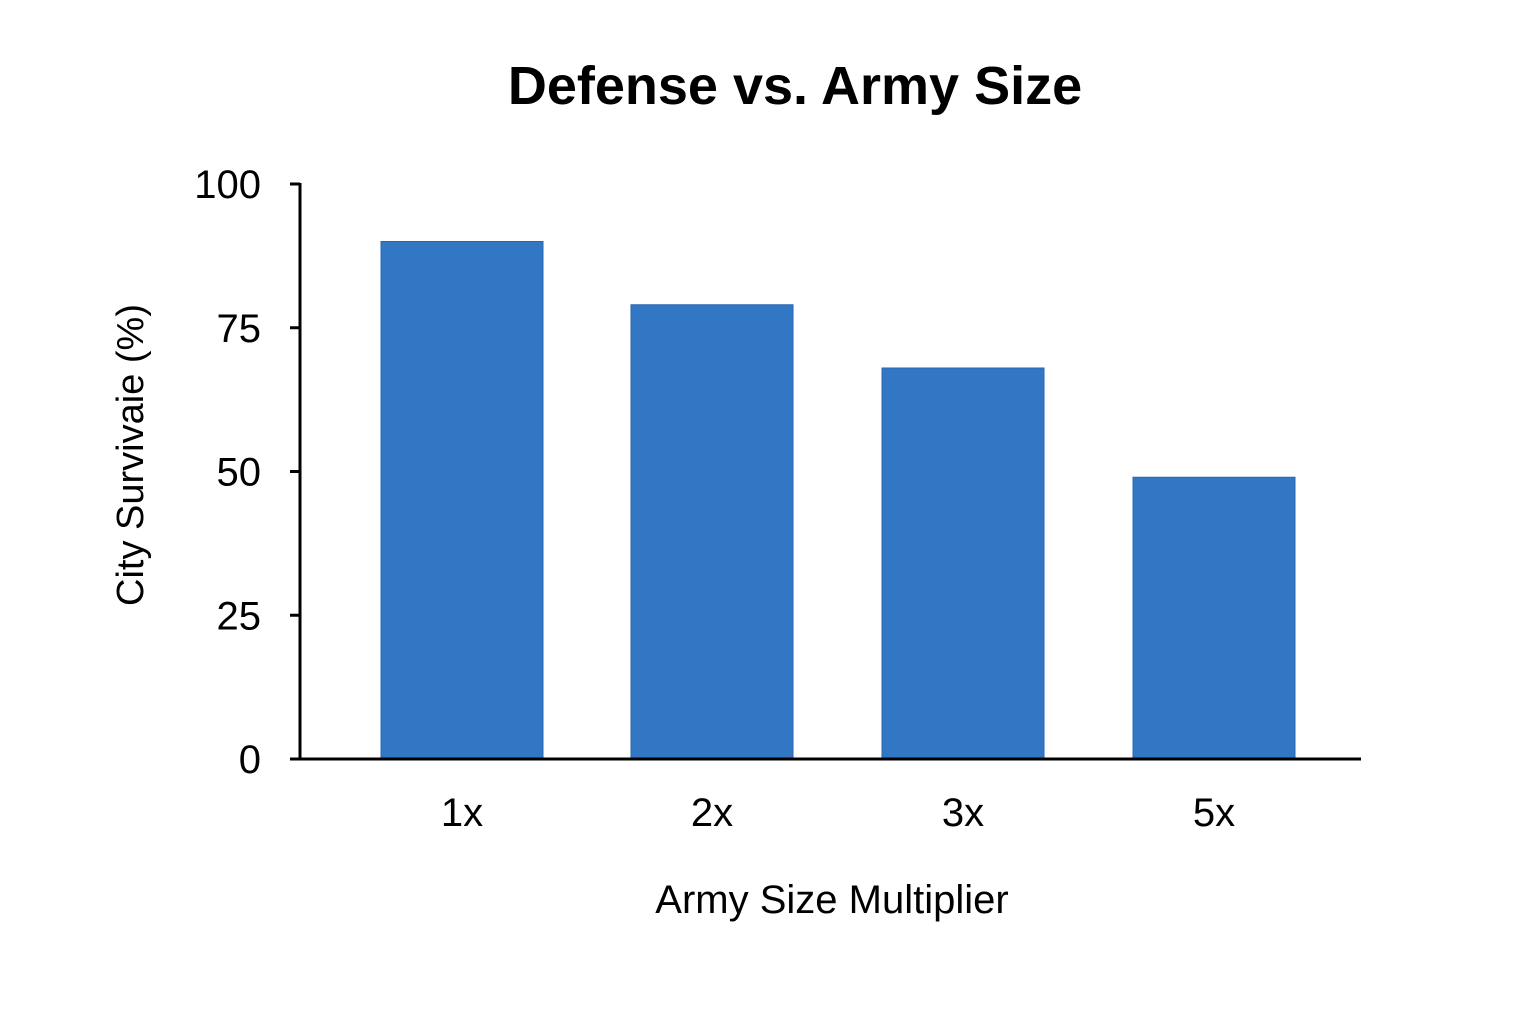 Image resolution: width=1536 pixels, height=1029 pixels. Describe the element at coordinates (462, 813) in the screenshot. I see `x-tick-label: 1x` at that location.